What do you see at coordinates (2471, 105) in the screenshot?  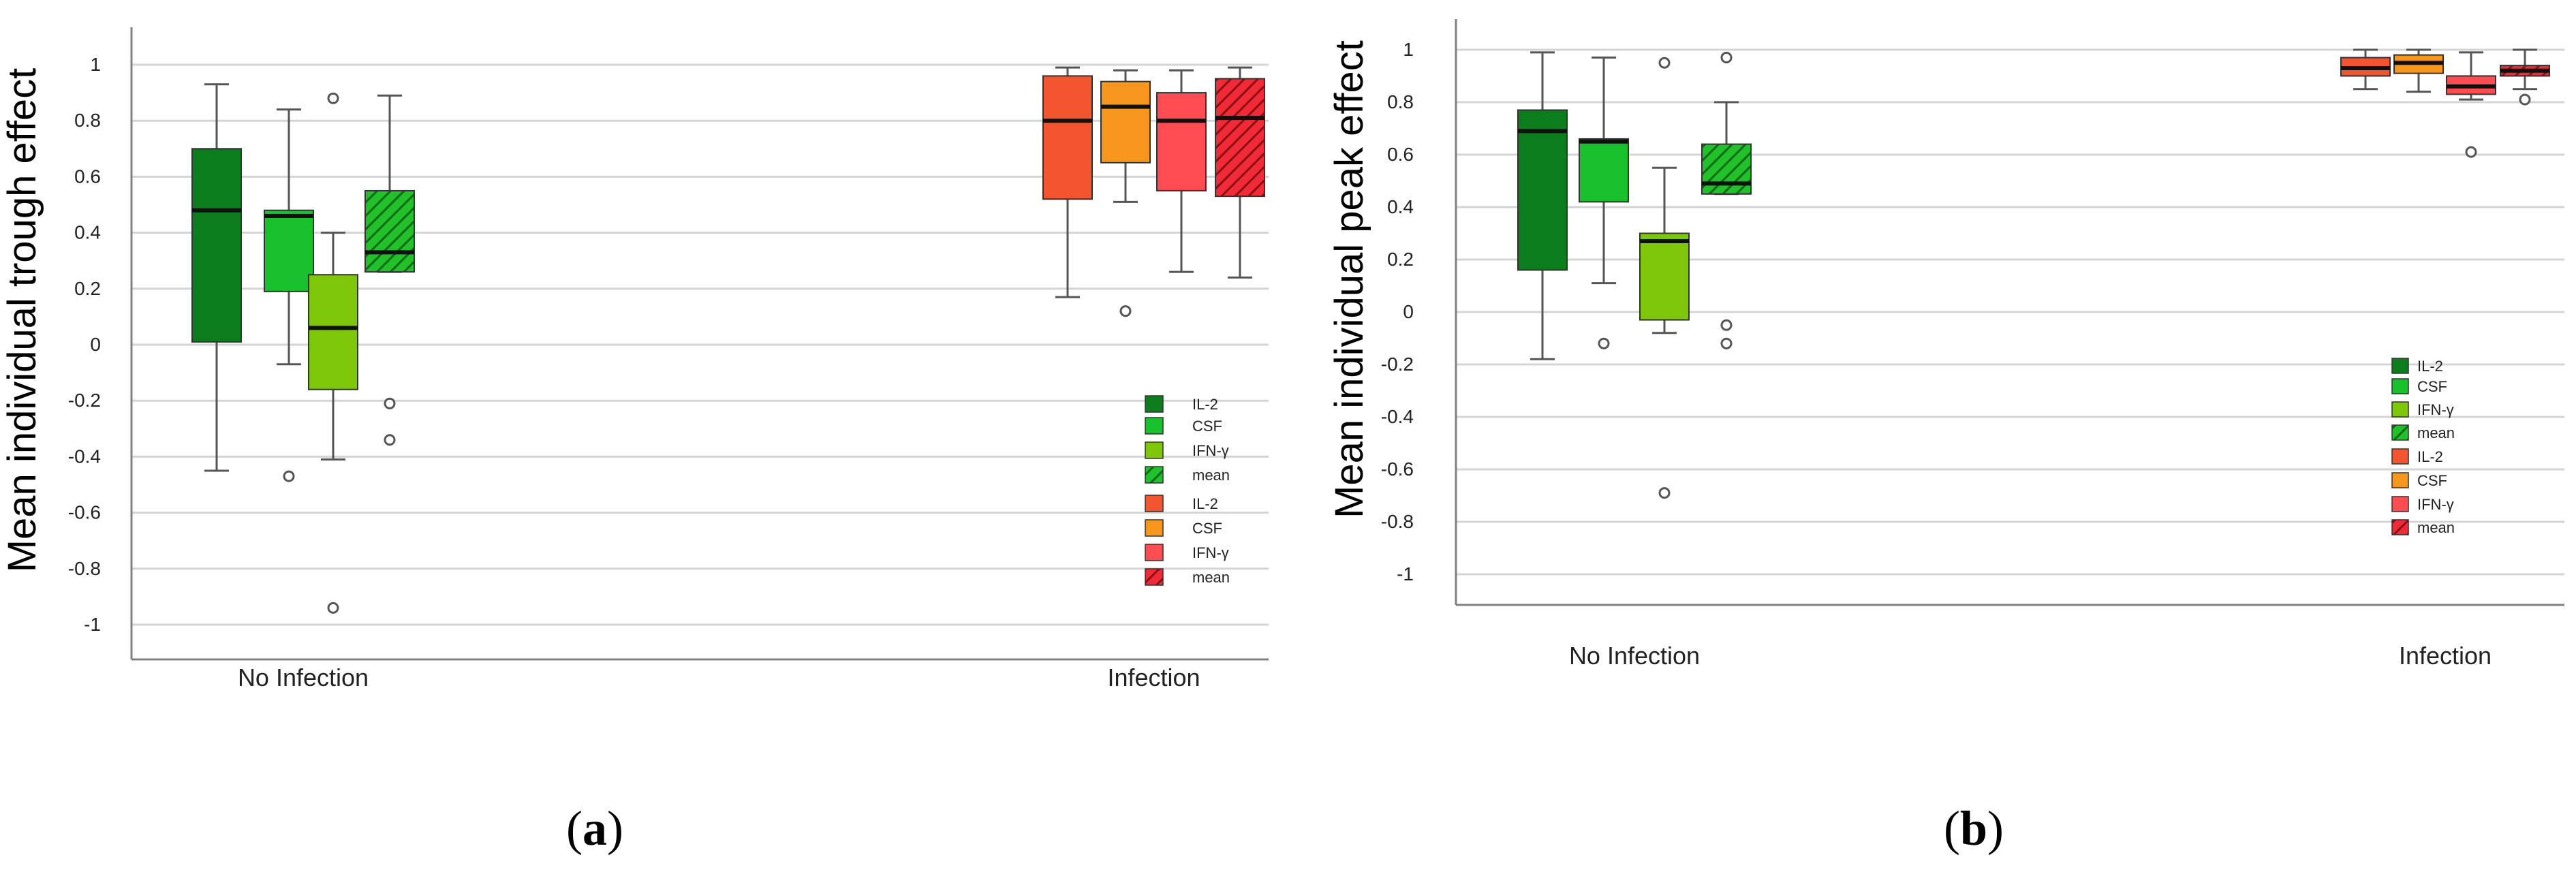 I see `box-infection-ifng` at bounding box center [2471, 105].